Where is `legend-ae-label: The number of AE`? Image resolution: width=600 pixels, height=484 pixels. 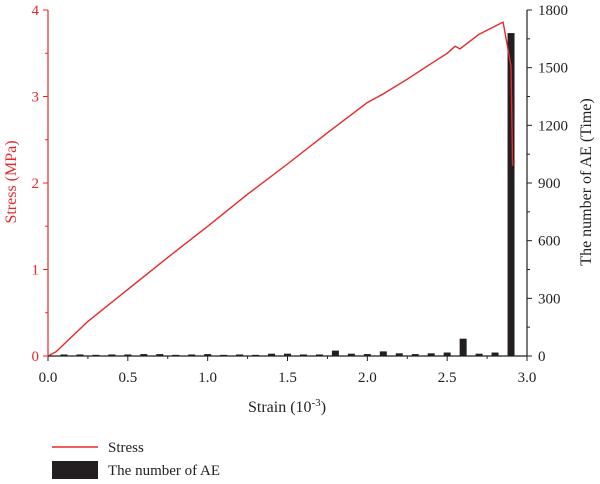 legend-ae-label: The number of AE is located at coordinates (164, 471).